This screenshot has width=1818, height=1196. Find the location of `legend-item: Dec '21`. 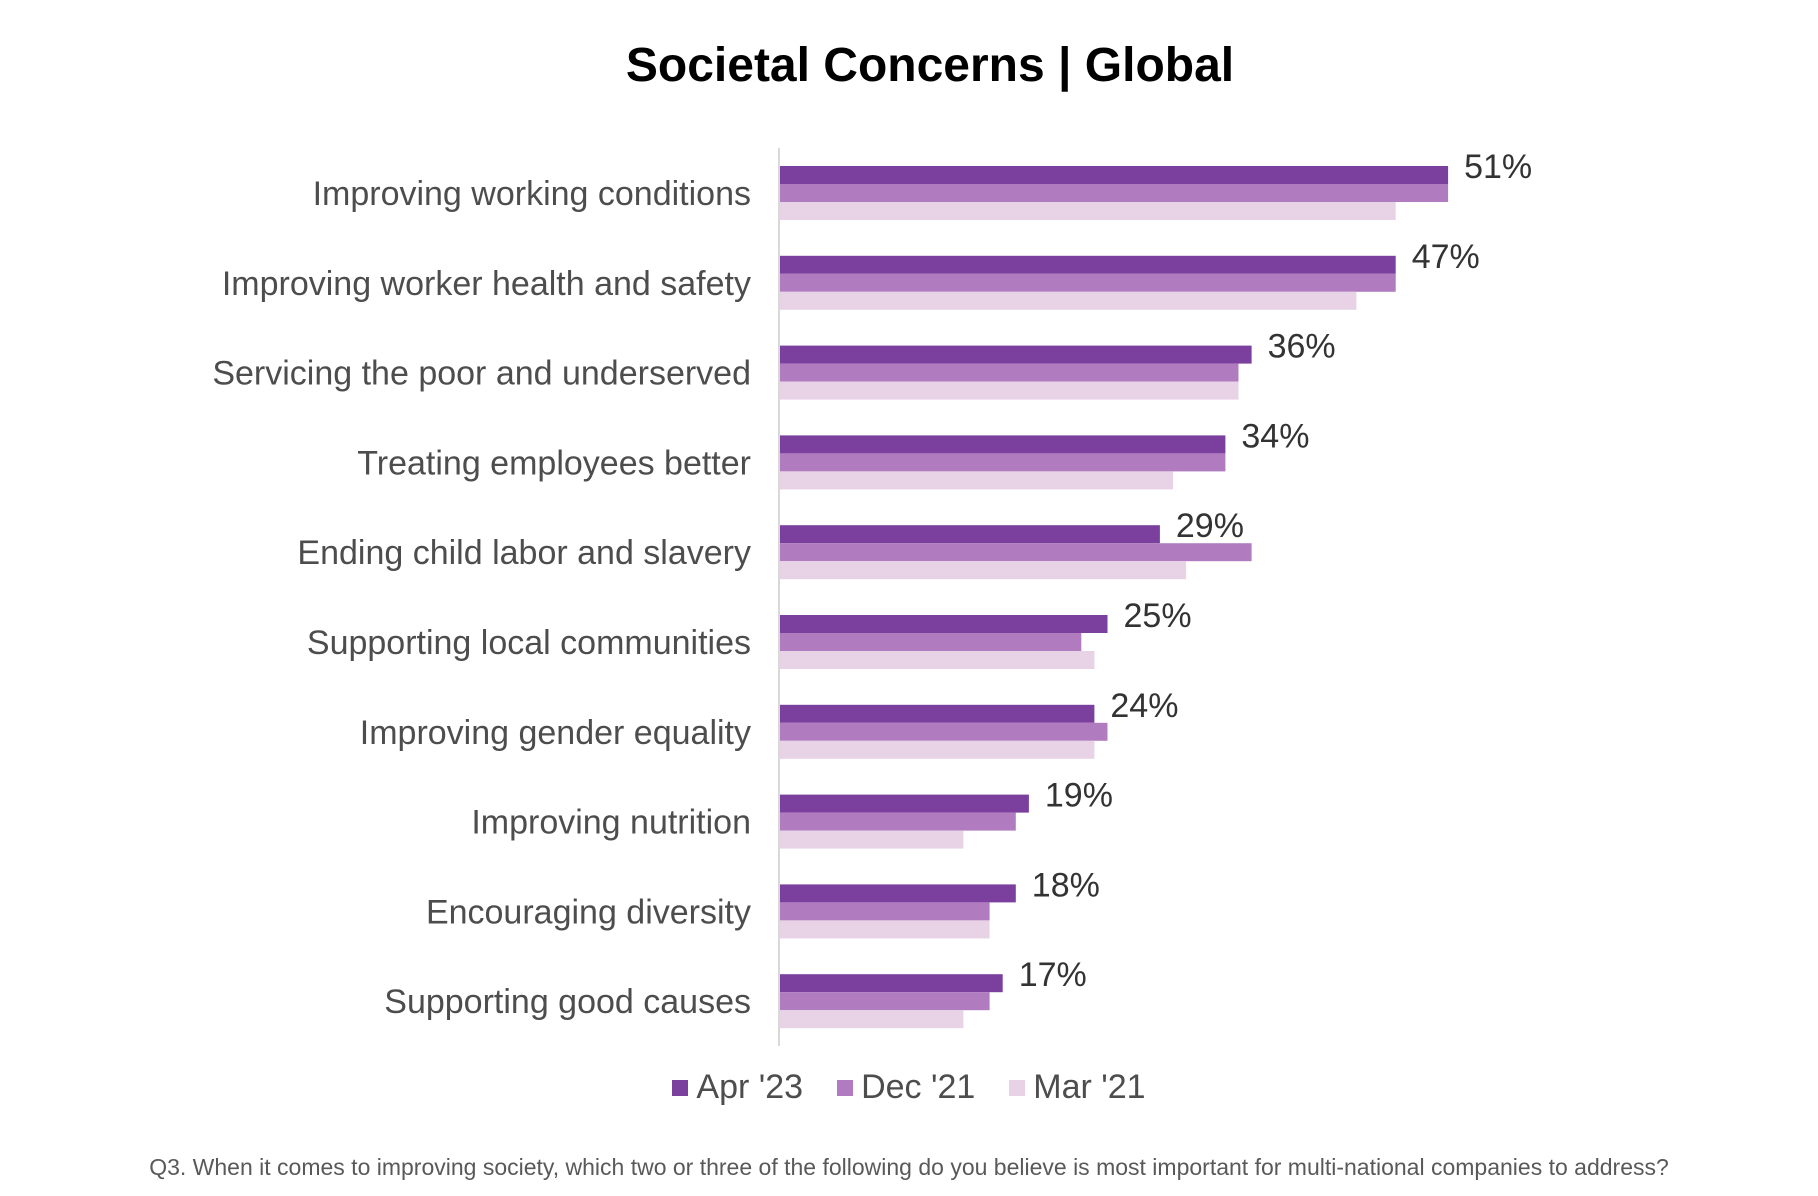

legend-item: Dec '21 is located at coordinates (906, 1087).